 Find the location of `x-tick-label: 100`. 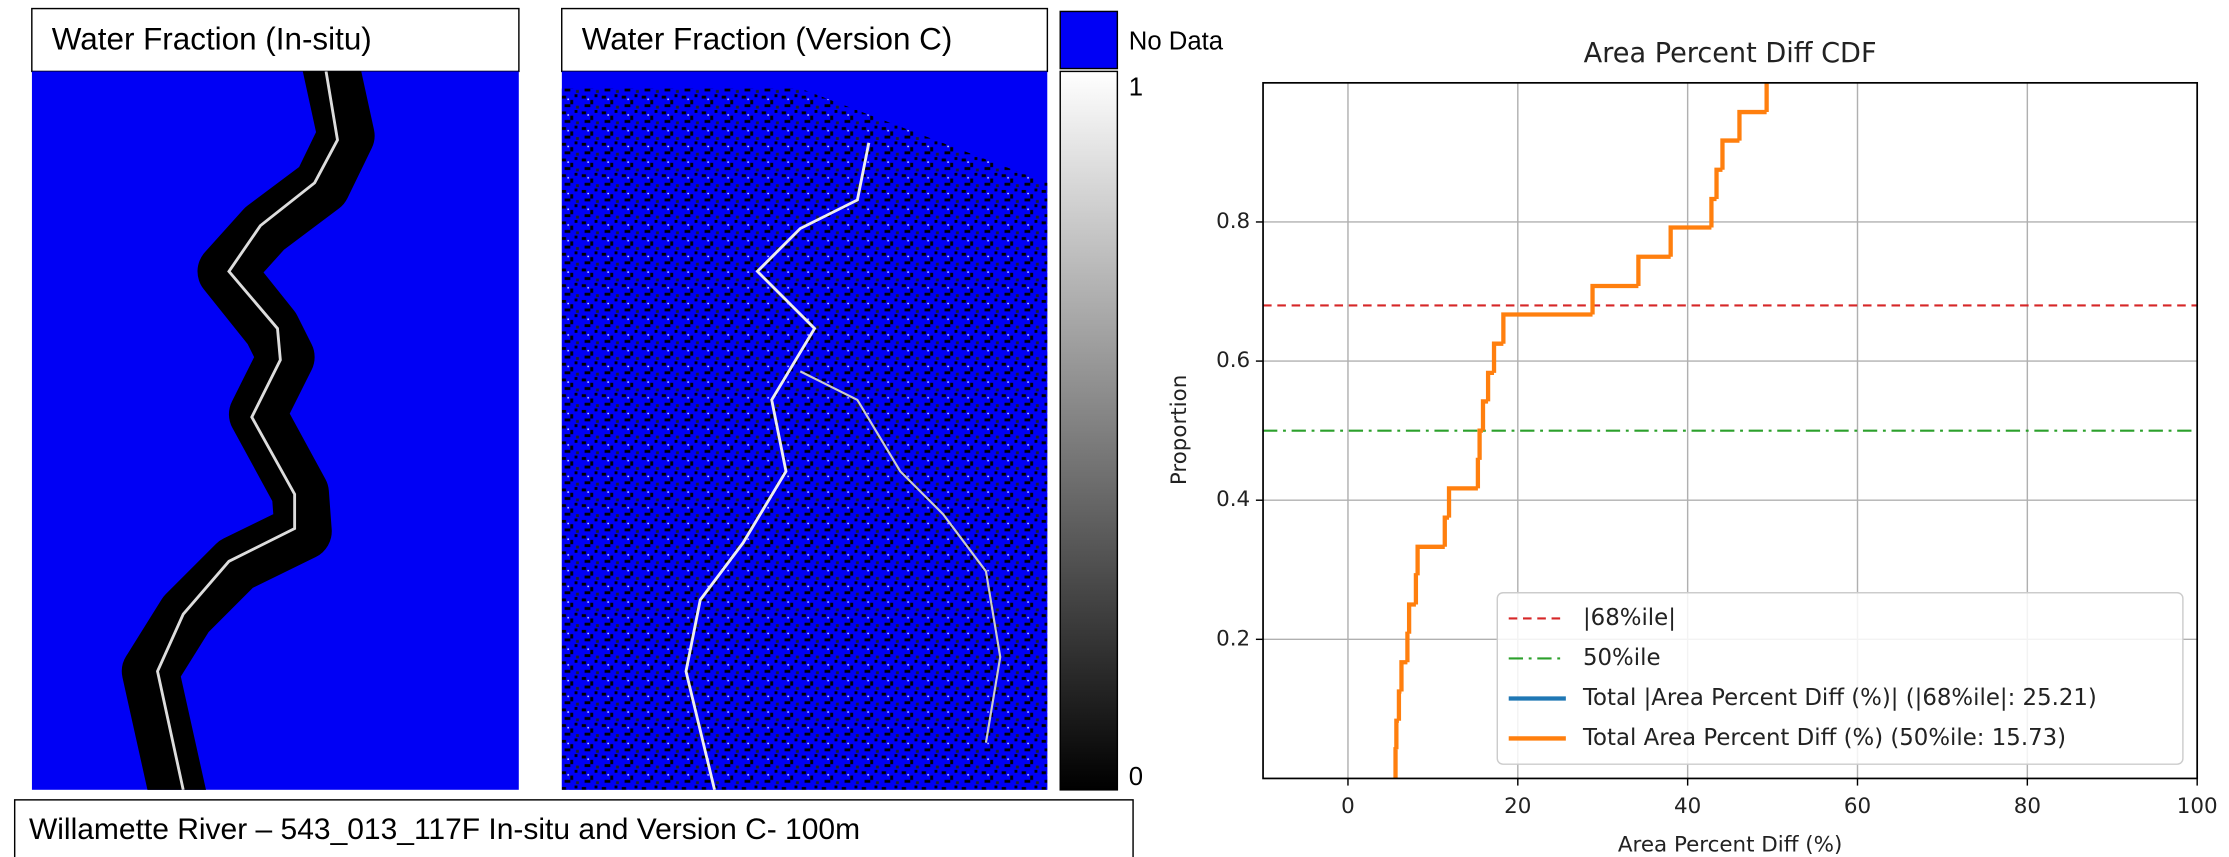

x-tick-label: 100 is located at coordinates (2197, 806).